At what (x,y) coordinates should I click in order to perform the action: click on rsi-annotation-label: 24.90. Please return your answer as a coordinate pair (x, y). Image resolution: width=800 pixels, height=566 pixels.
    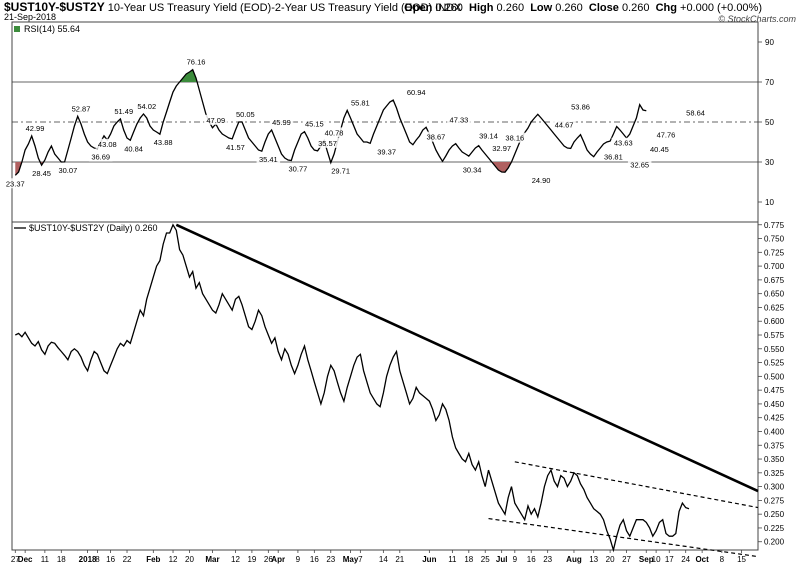
    Looking at the image, I should click on (541, 180).